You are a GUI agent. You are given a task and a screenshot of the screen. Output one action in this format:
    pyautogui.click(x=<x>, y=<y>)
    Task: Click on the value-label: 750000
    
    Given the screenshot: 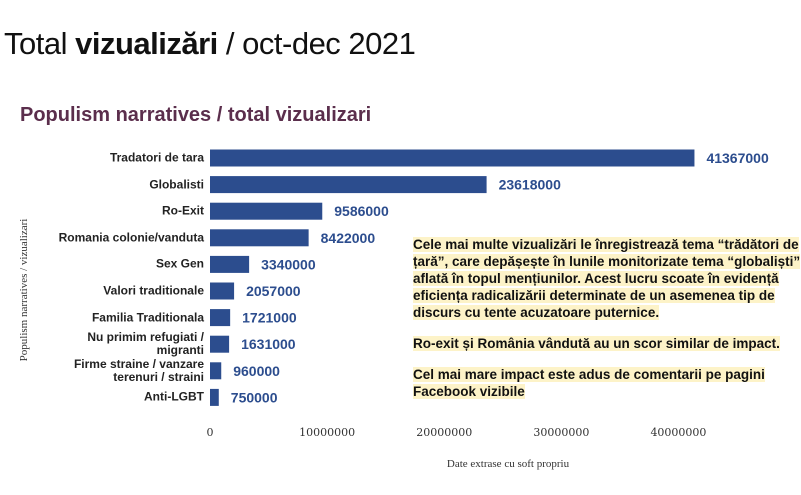 What is the action you would take?
    pyautogui.click(x=254, y=397)
    